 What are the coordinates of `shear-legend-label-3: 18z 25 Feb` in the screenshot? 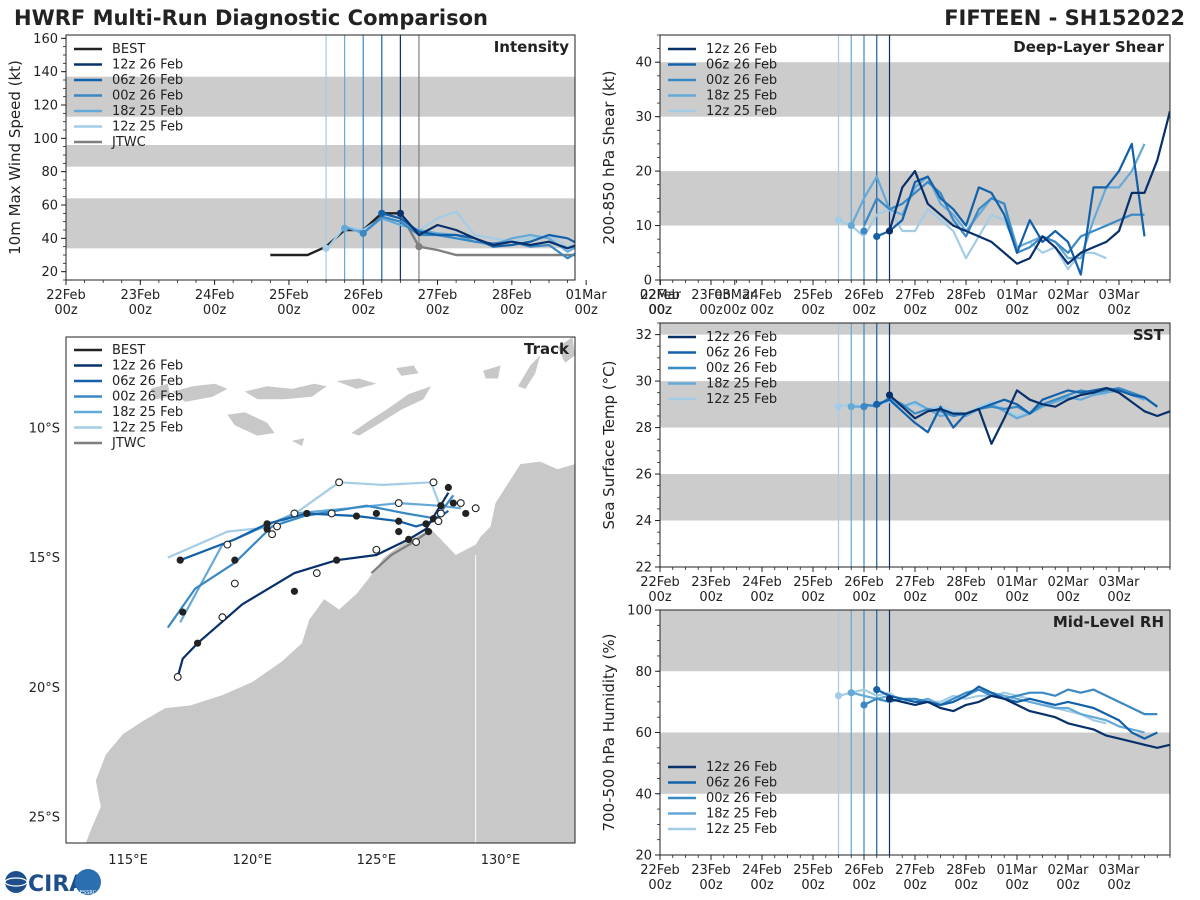 It's located at (741, 96).